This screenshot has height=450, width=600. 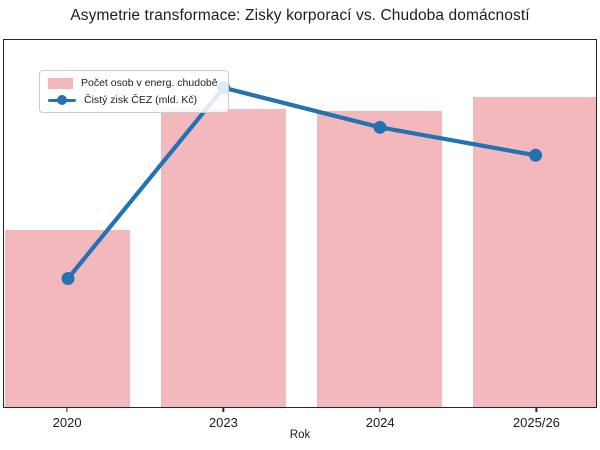 I want to click on line-series-swatch, so click(x=62, y=100).